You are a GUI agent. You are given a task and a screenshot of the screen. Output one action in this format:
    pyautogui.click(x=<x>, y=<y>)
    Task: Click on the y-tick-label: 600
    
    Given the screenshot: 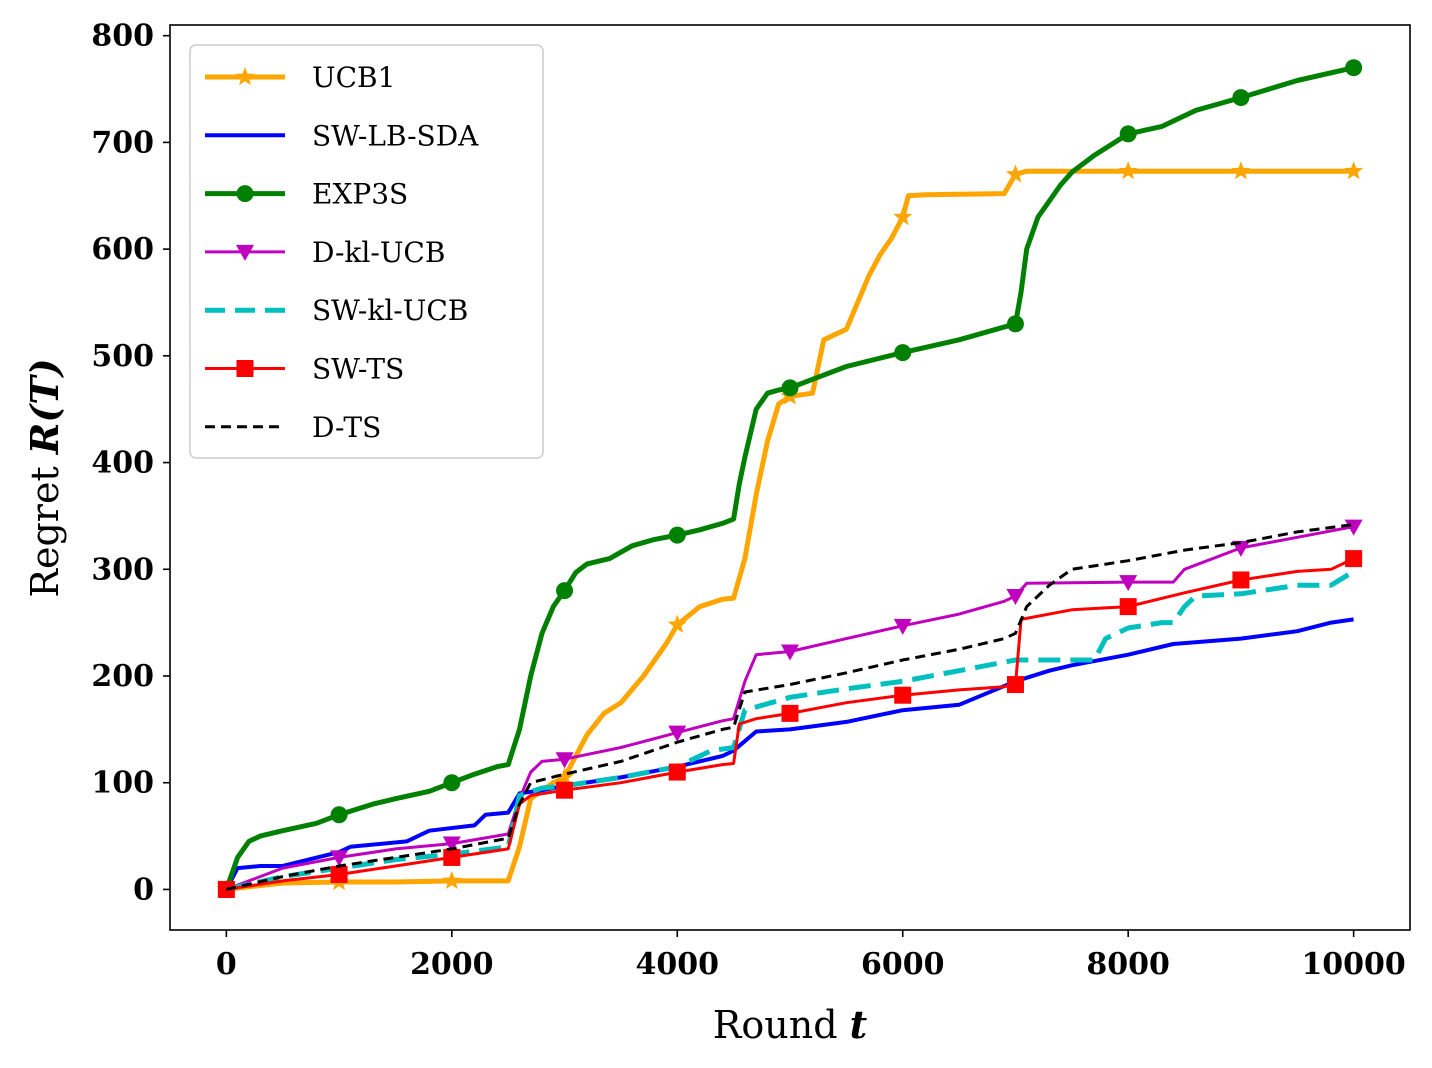 What is the action you would take?
    pyautogui.click(x=122, y=249)
    